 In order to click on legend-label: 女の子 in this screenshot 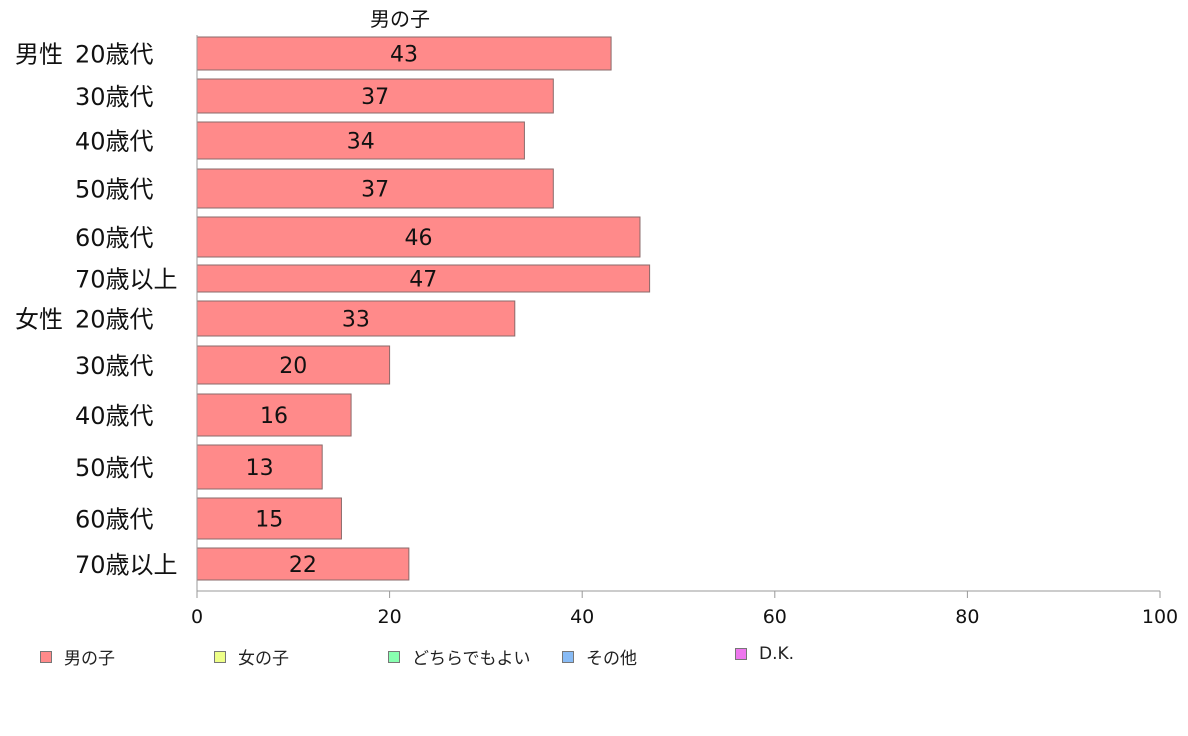, I will do `click(263, 659)`.